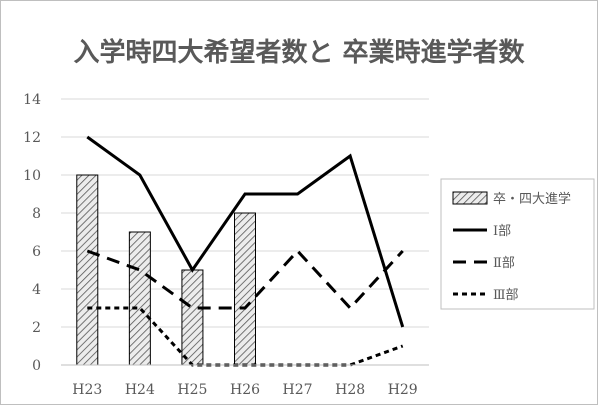 This screenshot has height=405, width=598. Describe the element at coordinates (32, 176) in the screenshot. I see `y-tick-label: 10` at that location.